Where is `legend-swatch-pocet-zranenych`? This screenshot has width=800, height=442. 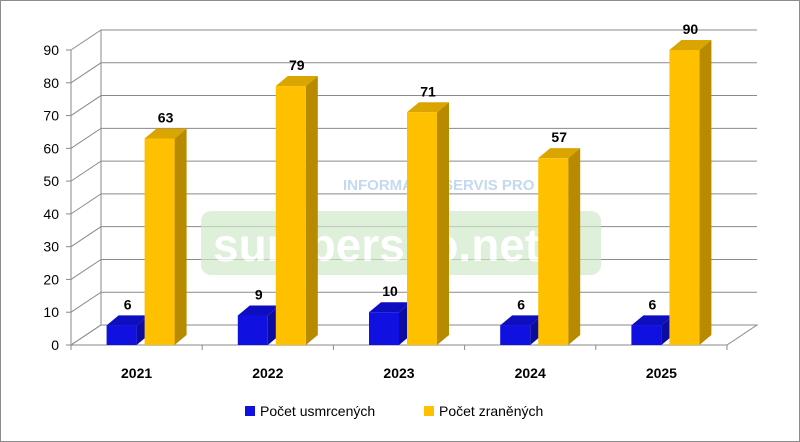 legend-swatch-pocet-zranenych is located at coordinates (429, 411).